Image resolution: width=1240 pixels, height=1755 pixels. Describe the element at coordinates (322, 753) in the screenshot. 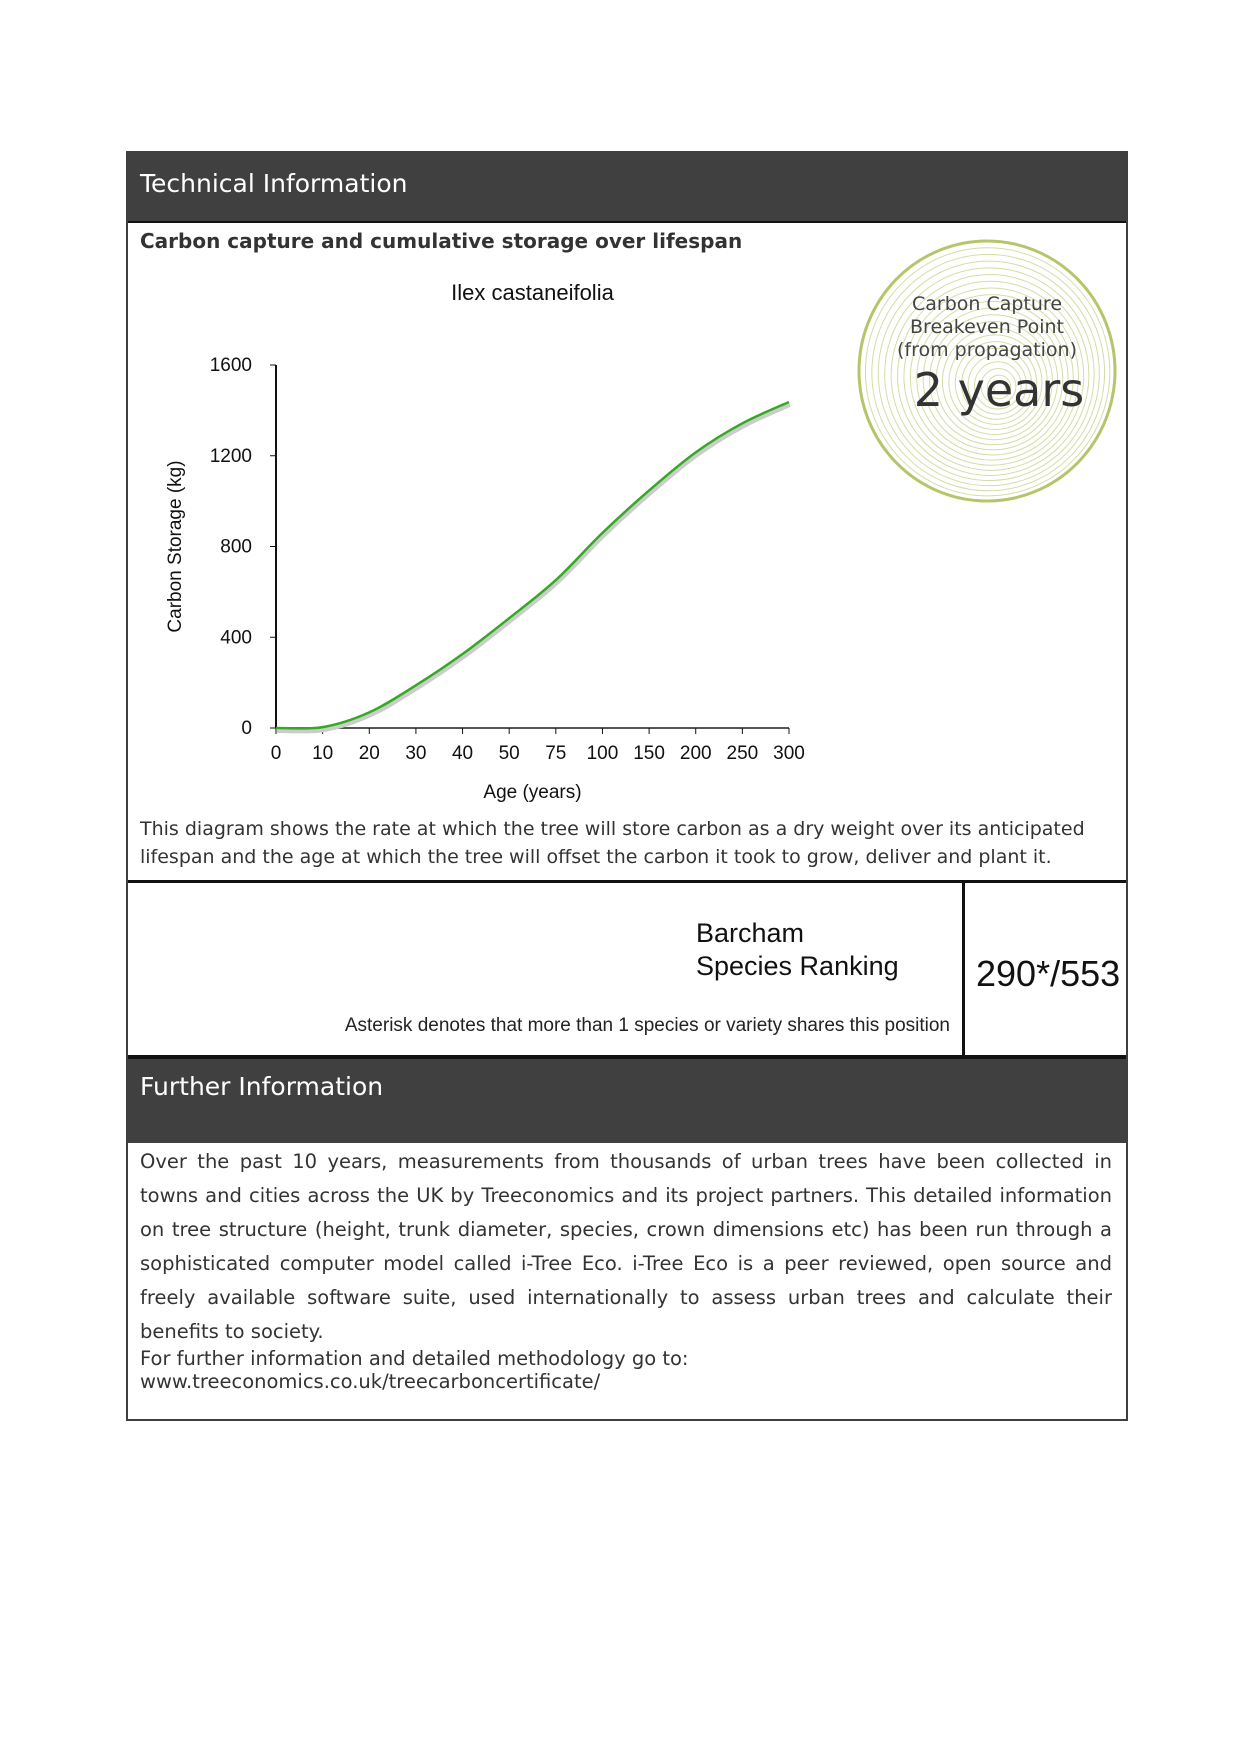

I see `x-tick-label: 10` at that location.